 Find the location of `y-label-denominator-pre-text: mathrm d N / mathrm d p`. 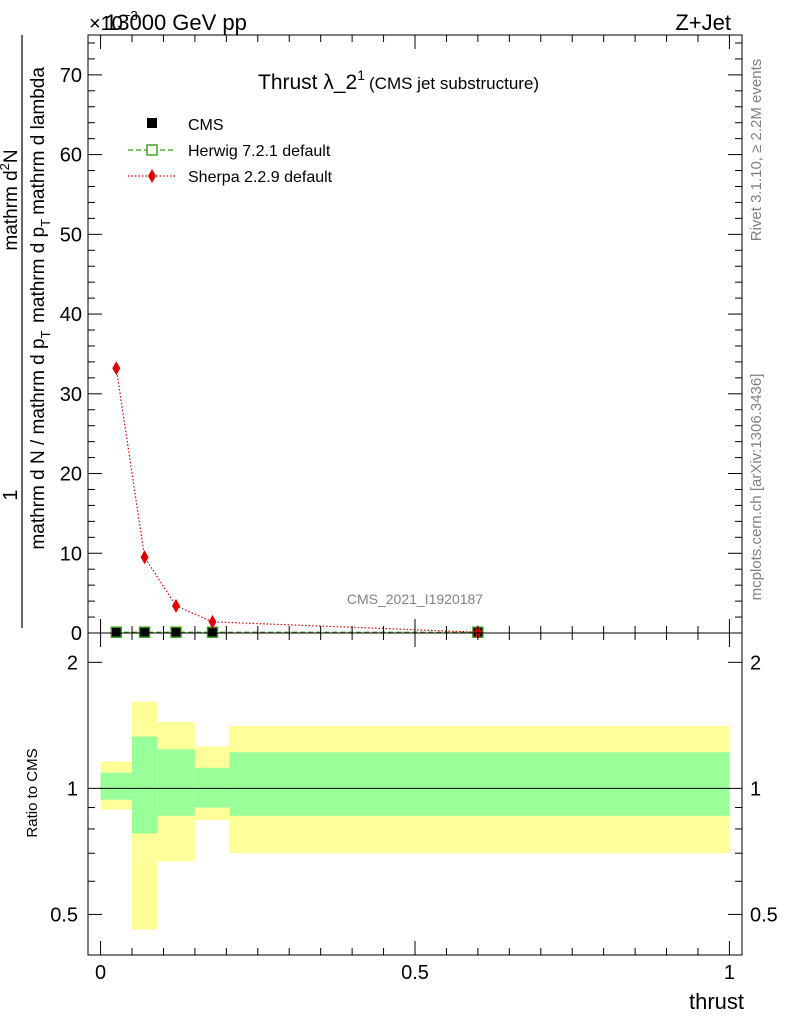

y-label-denominator-pre-text: mathrm d N / mathrm d p is located at coordinates (38, 443).